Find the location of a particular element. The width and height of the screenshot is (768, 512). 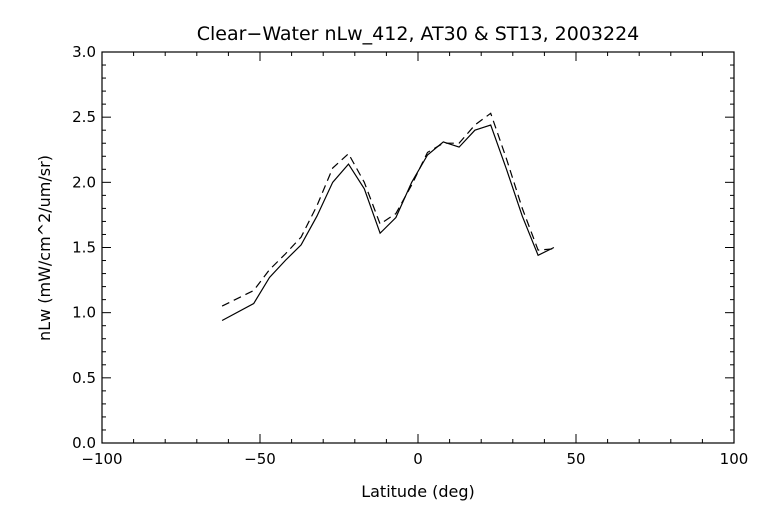

x-tick-label: 0 is located at coordinates (418, 459).